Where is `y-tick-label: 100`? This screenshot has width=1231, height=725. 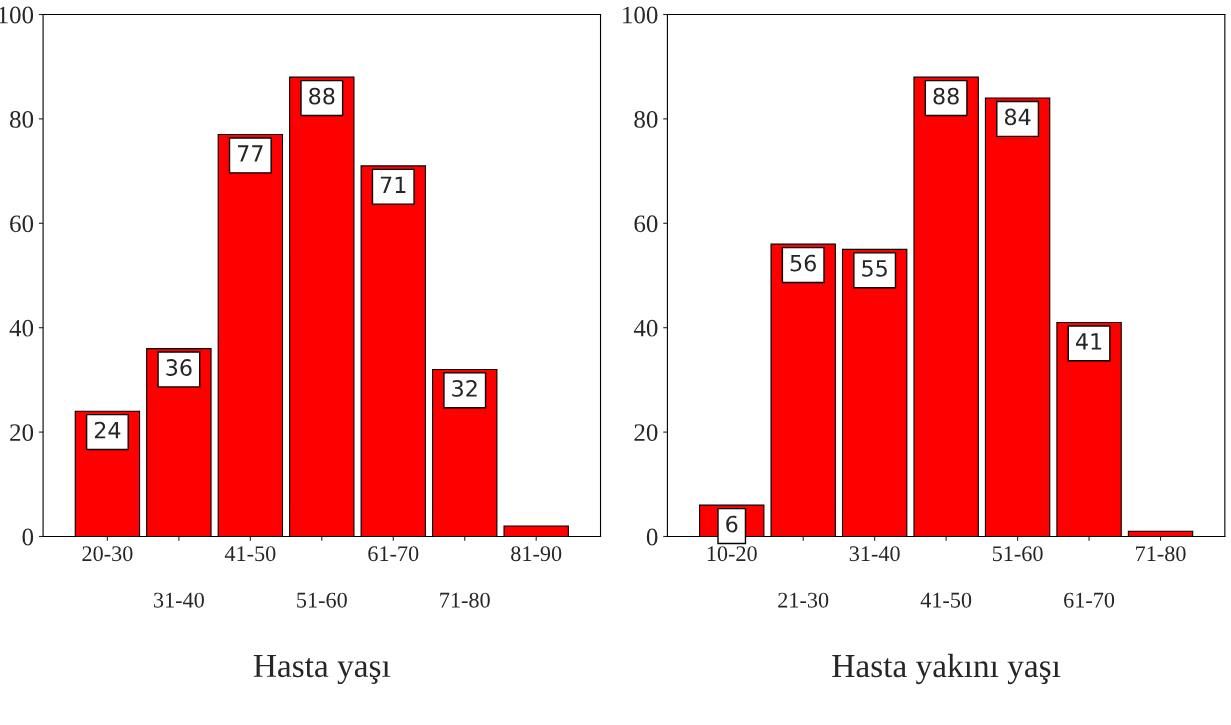 y-tick-label: 100 is located at coordinates (640, 15).